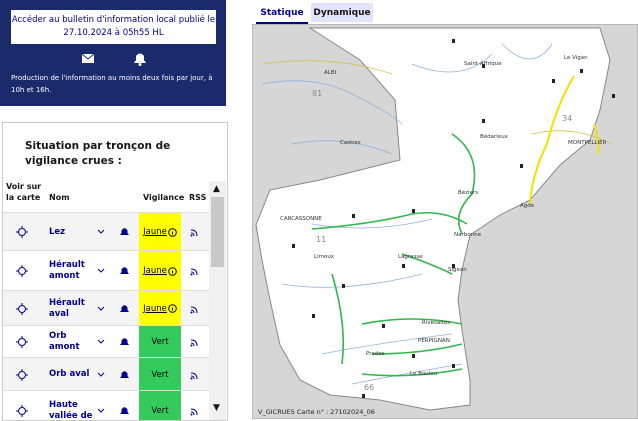 The width and height of the screenshot is (638, 421). I want to click on department-number: 66, so click(369, 387).